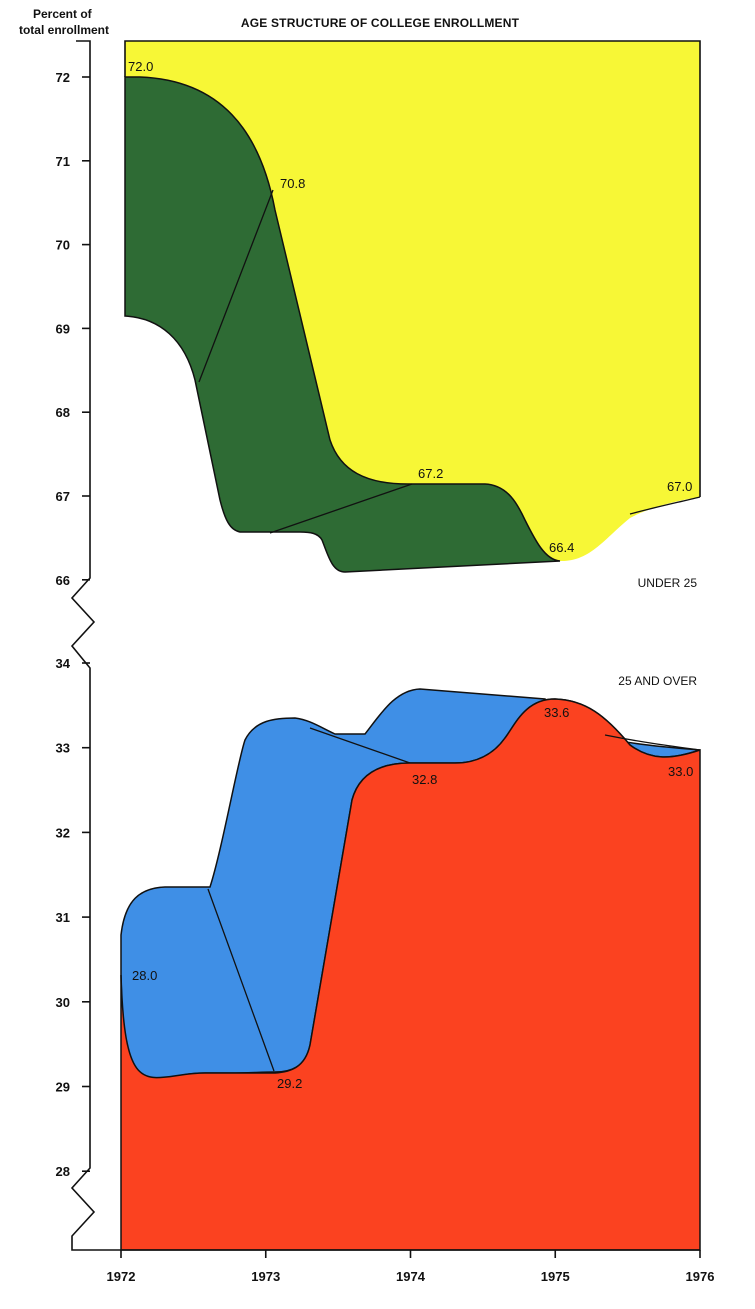 This screenshot has height=1309, width=755. I want to click on y-tick-label-top-72: 72, so click(63, 77).